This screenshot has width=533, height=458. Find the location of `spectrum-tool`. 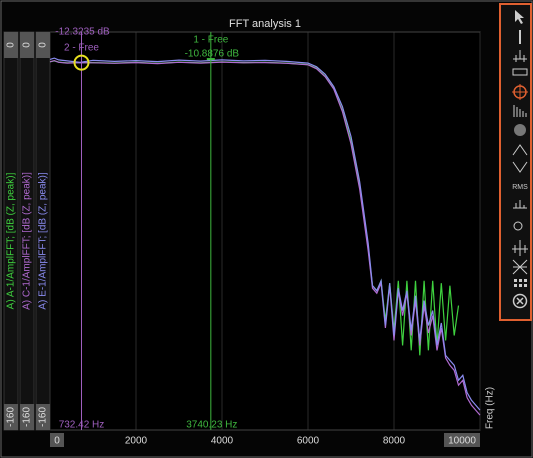

spectrum-tool is located at coordinates (520, 204).